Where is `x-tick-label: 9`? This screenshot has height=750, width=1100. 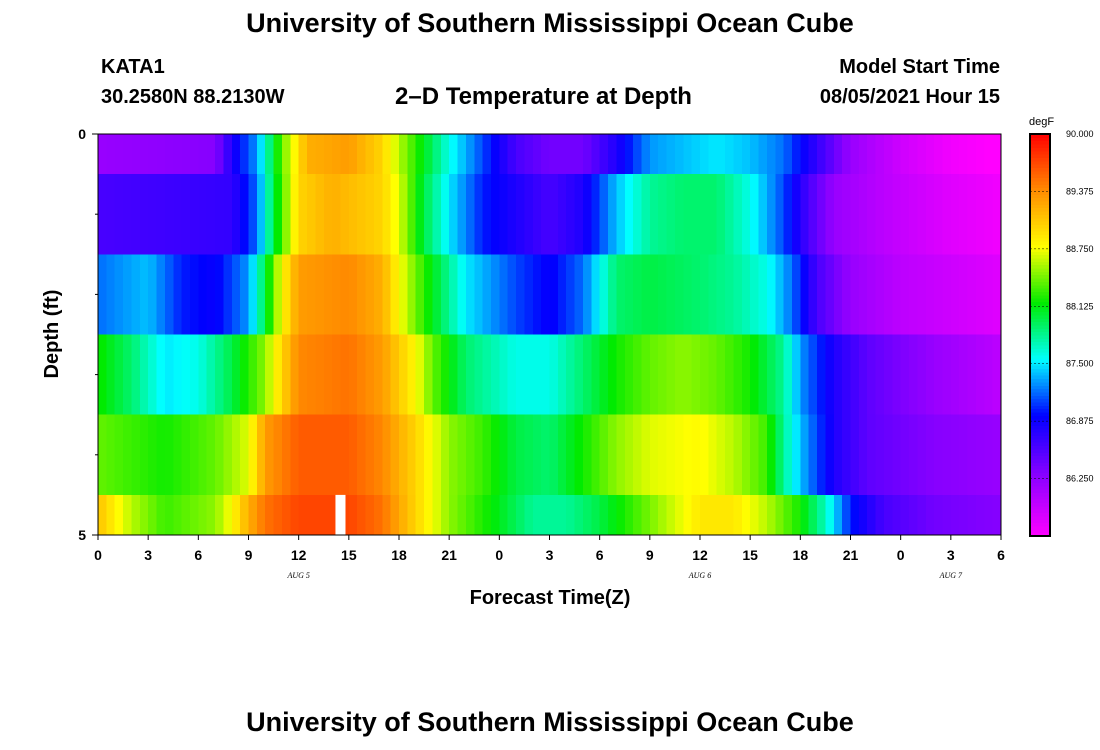
x-tick-label: 9 is located at coordinates (249, 555).